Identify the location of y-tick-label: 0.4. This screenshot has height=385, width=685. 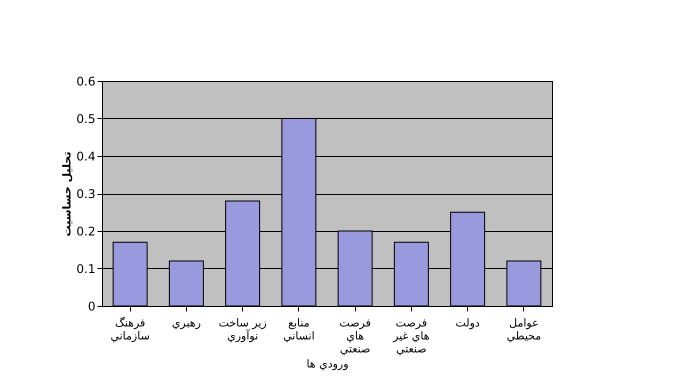
(86, 157).